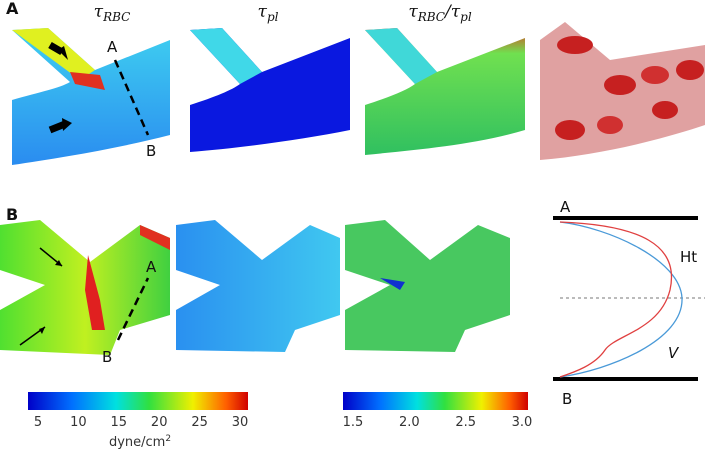  What do you see at coordinates (78, 422) in the screenshot?
I see `colorbar-tick-label: 10` at bounding box center [78, 422].